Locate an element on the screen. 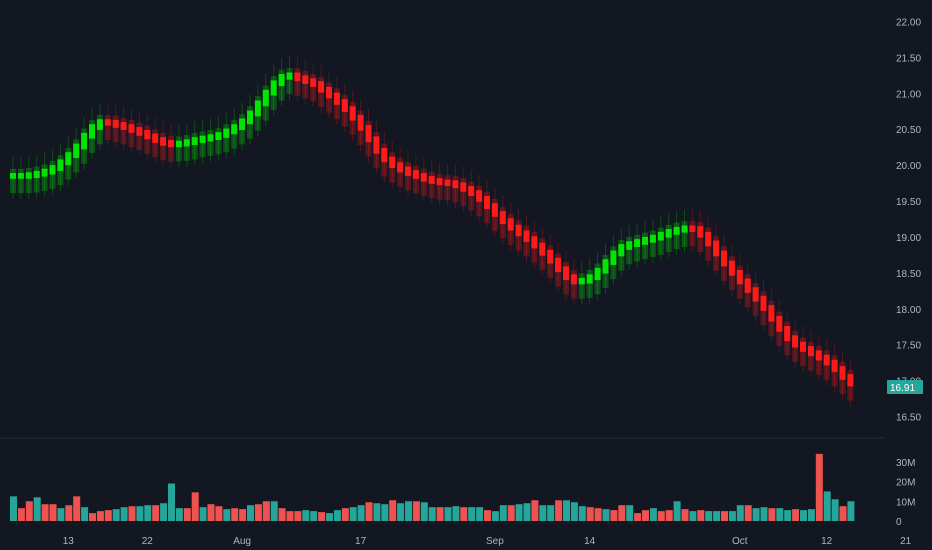 Image resolution: width=932 pixels, height=550 pixels. price-tick-label: 17.50 is located at coordinates (908, 346).